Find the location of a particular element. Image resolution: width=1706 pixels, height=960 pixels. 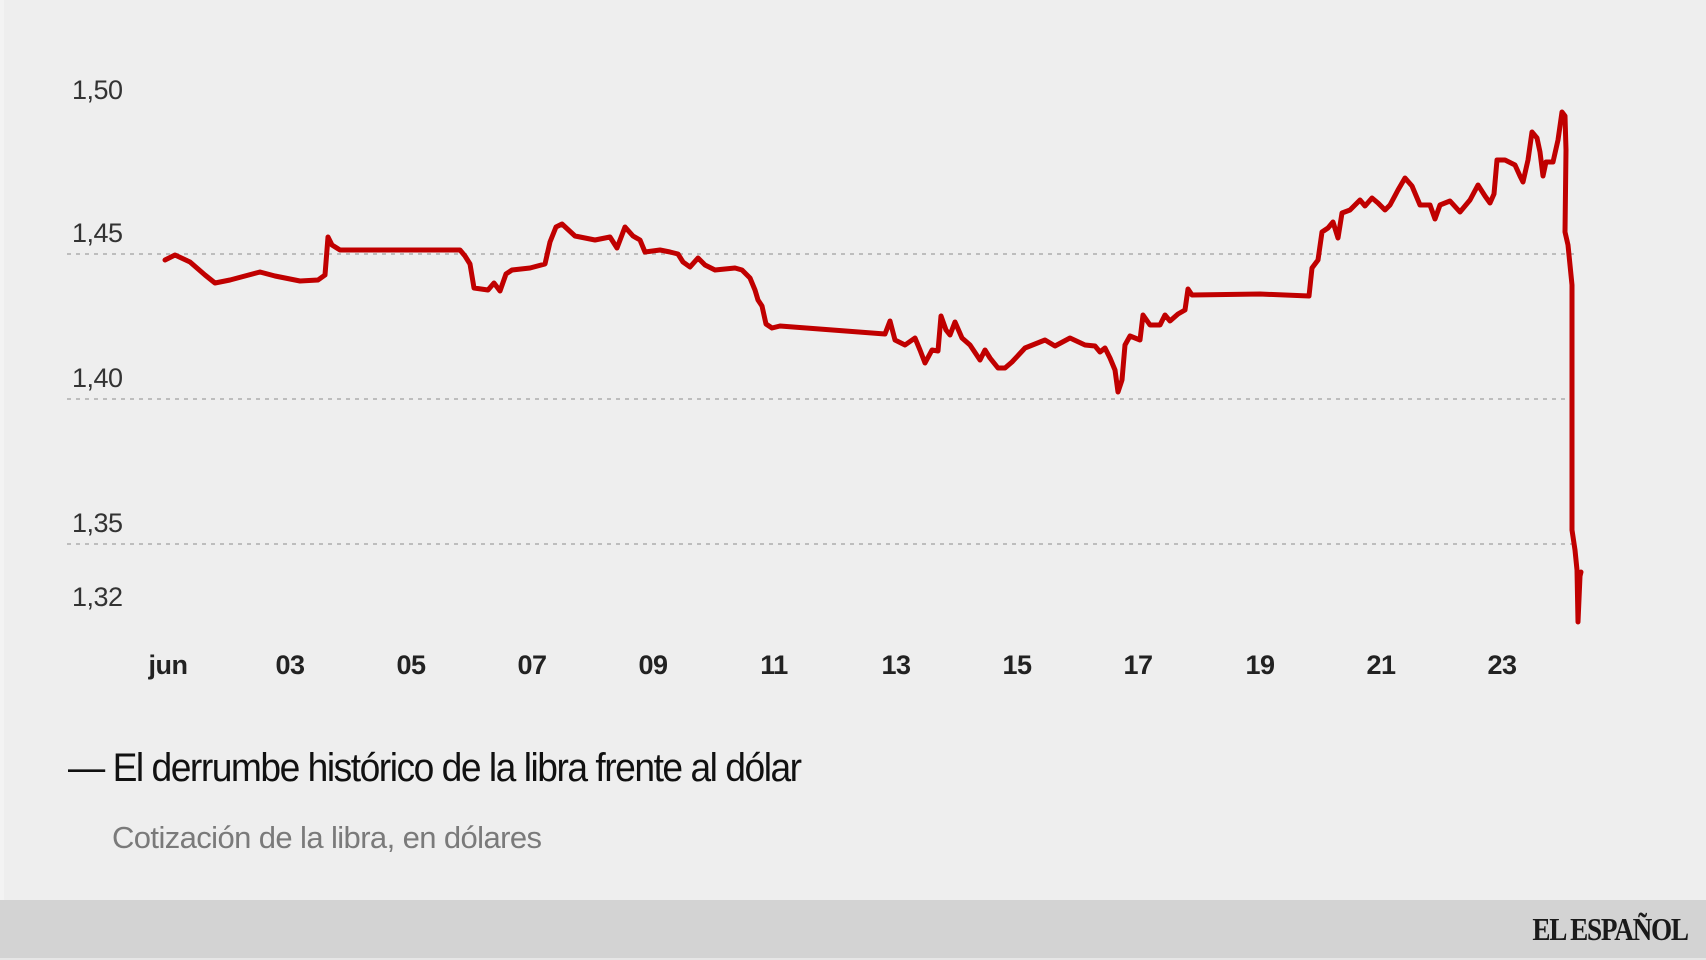

left-border is located at coordinates (2, 450).